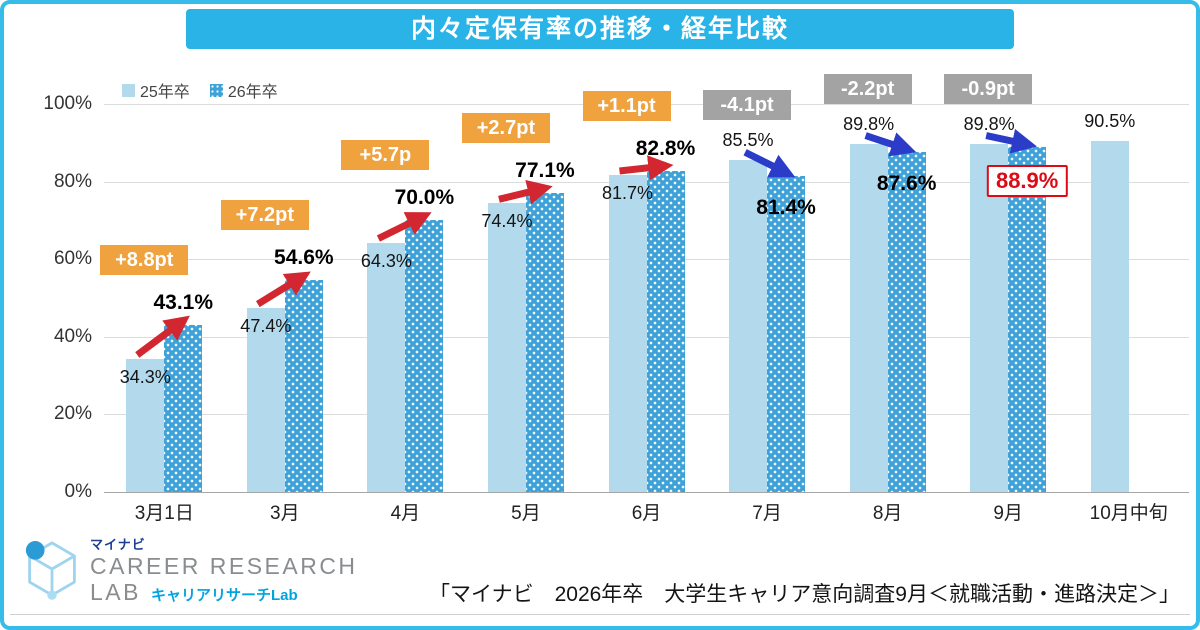  I want to click on value-label-26: 54.6%, so click(304, 258).